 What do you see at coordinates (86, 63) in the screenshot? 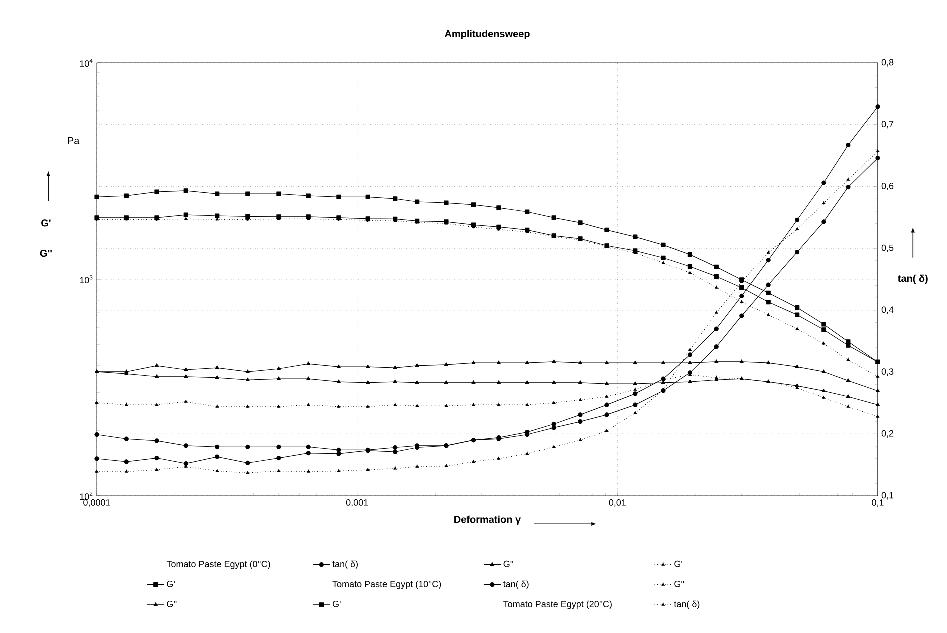
I see `y-tick-label: 10$^{4}$` at bounding box center [86, 63].